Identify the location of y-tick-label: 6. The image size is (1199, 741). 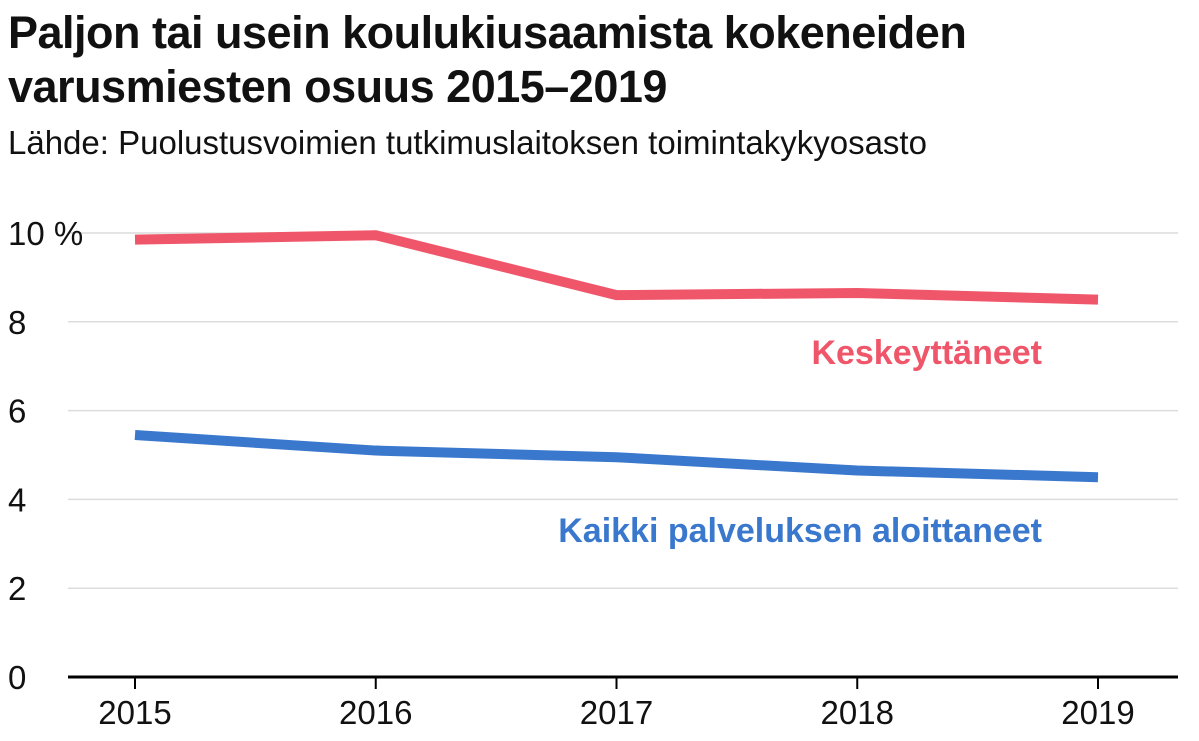
(17, 411).